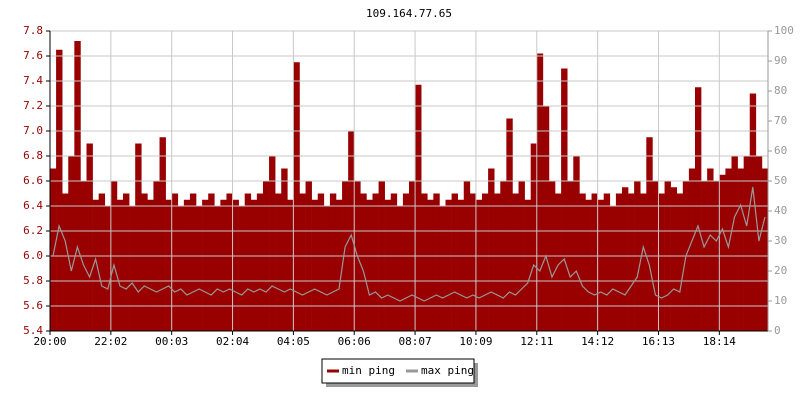  What do you see at coordinates (49, 341) in the screenshot?
I see `x-tick-label: 20:00` at bounding box center [49, 341].